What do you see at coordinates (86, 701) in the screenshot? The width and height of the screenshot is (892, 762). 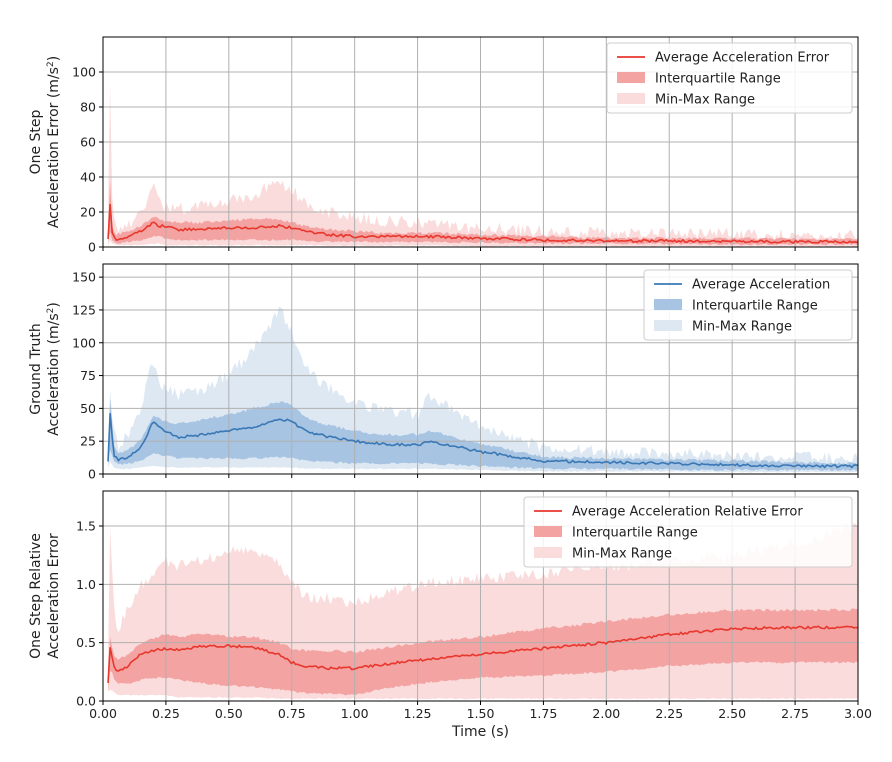 I see `y-tick-label: 0.0` at bounding box center [86, 701].